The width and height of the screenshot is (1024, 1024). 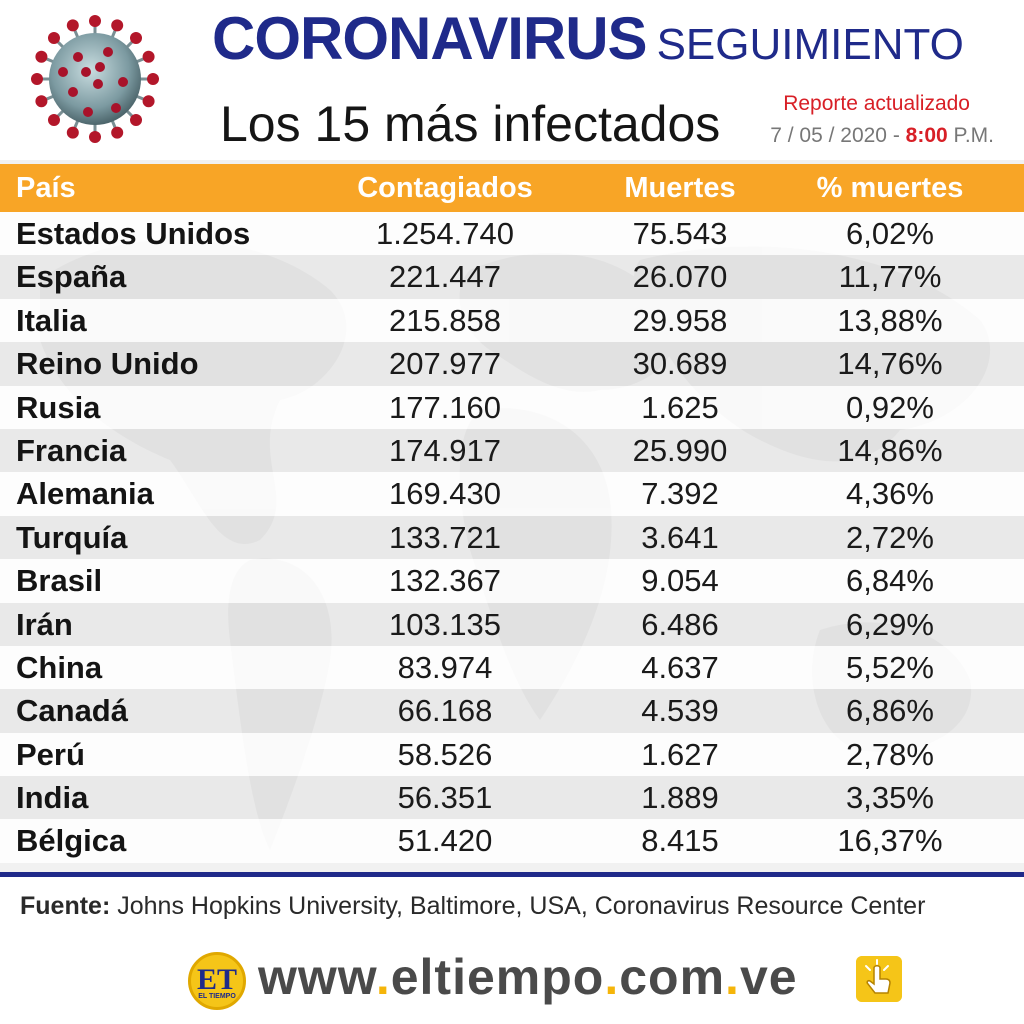 What do you see at coordinates (58, 407) in the screenshot?
I see `country-cell: Rusia` at bounding box center [58, 407].